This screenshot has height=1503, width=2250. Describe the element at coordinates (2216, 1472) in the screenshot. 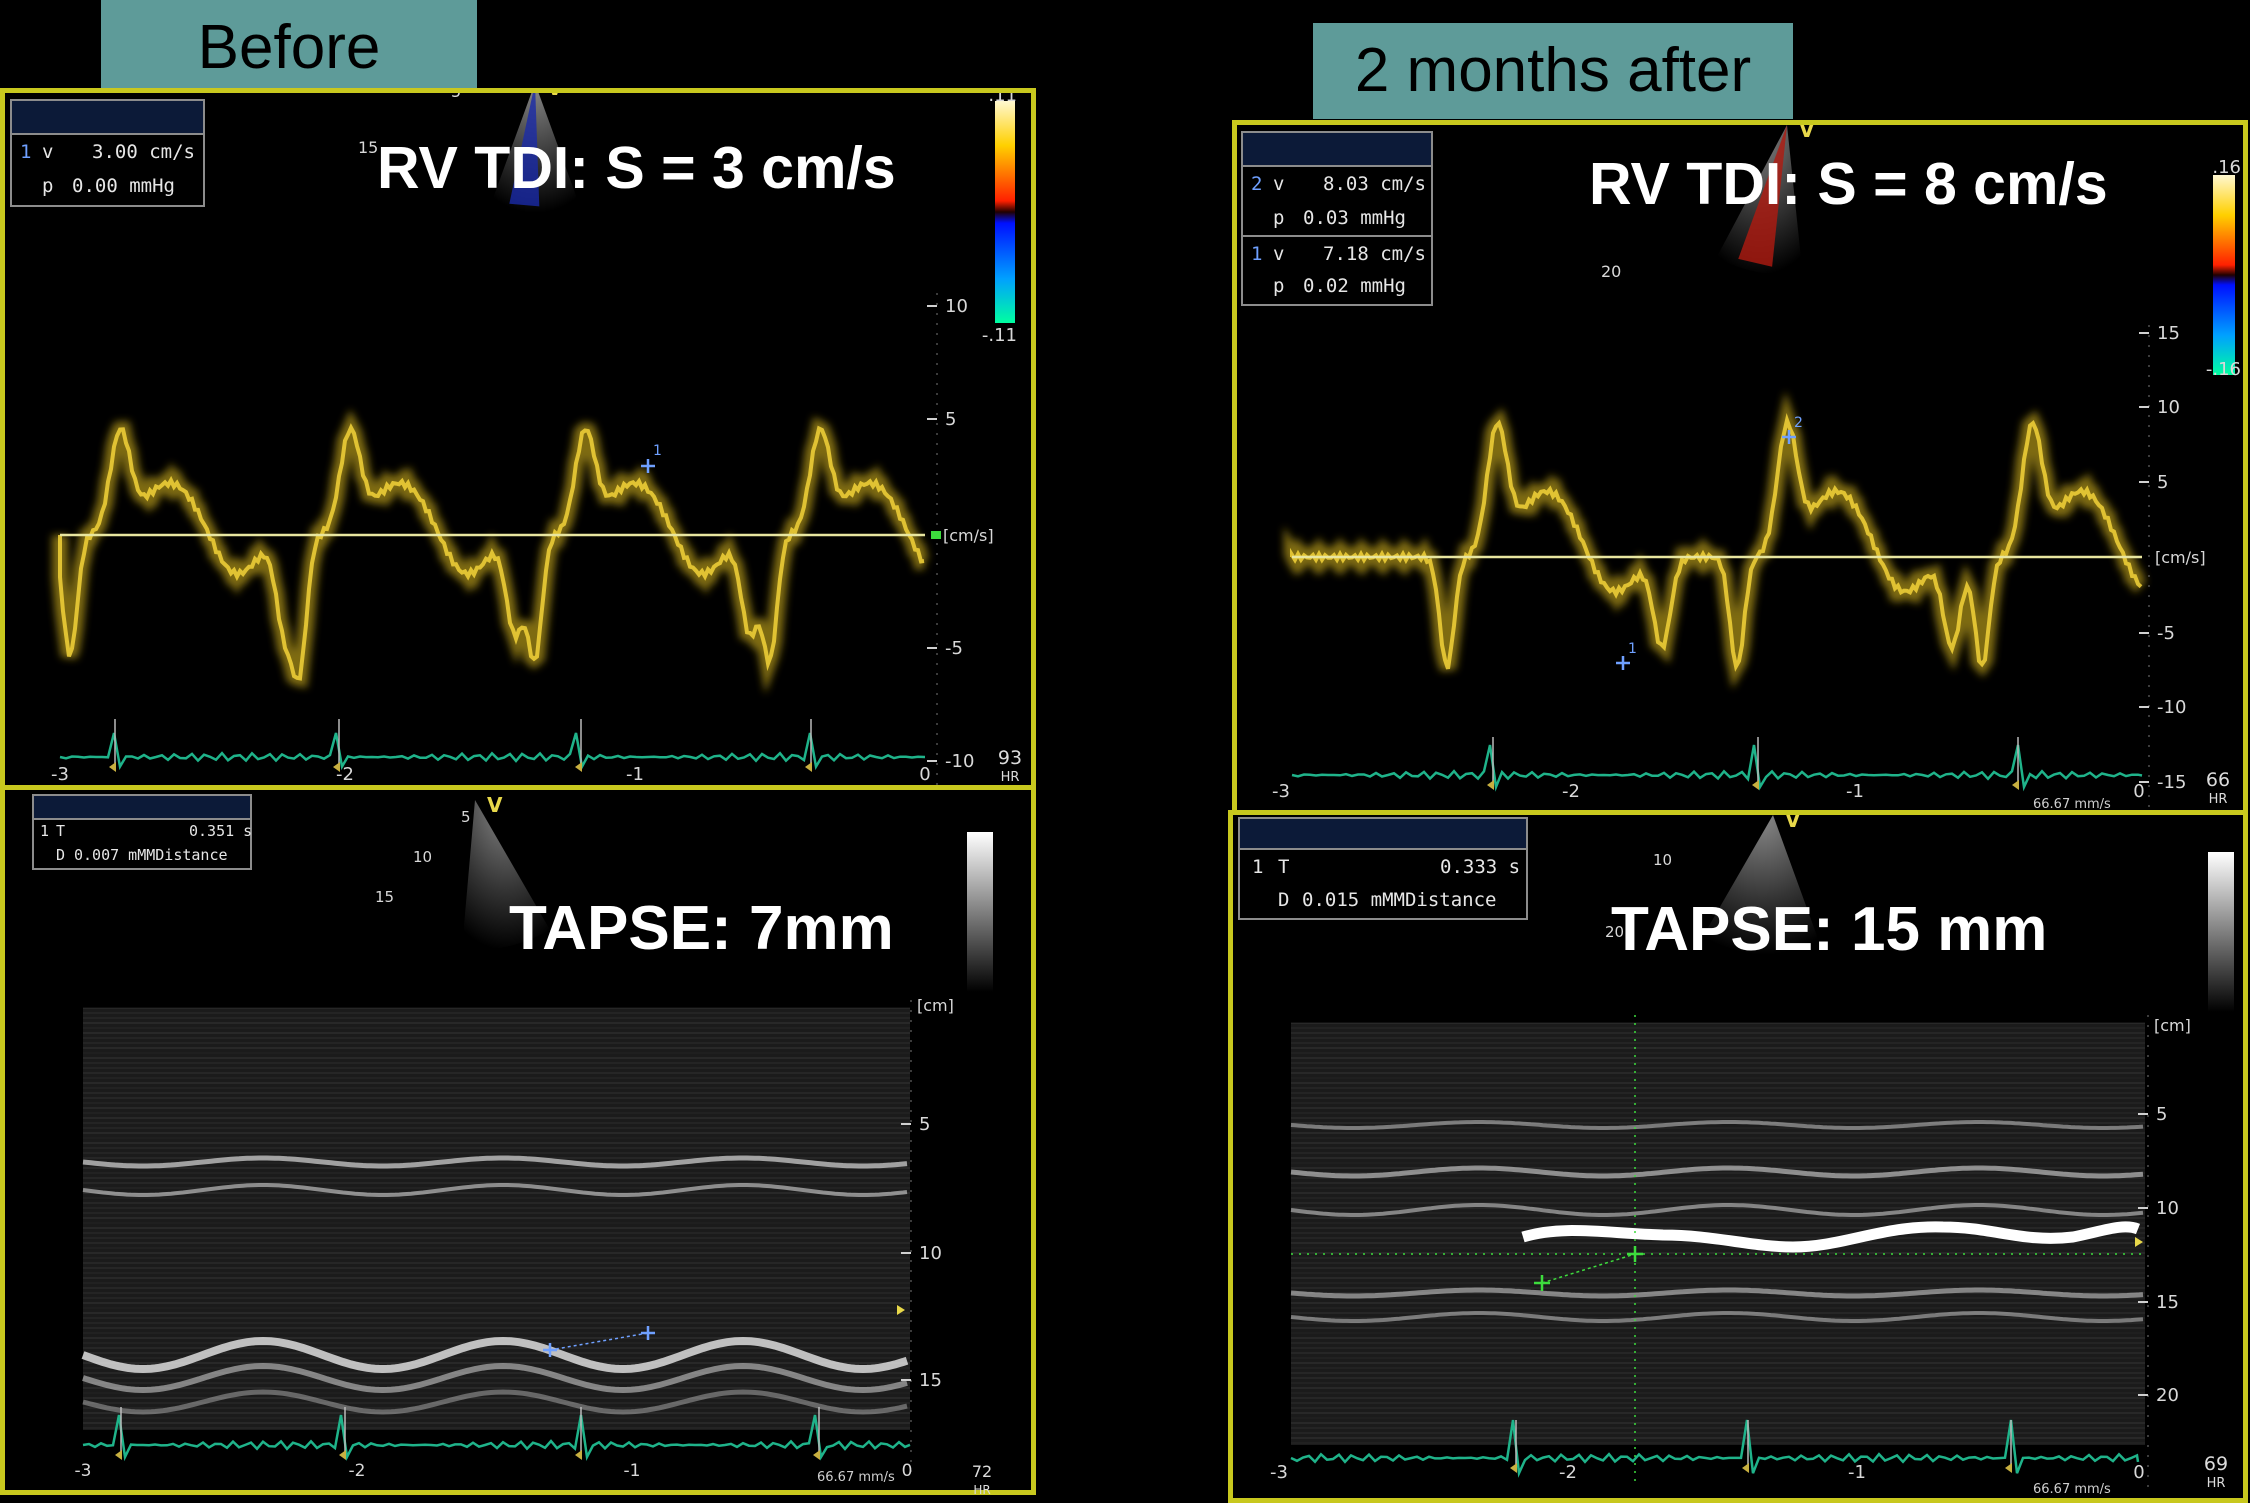

I see `heart-rate: 69 HR` at that location.